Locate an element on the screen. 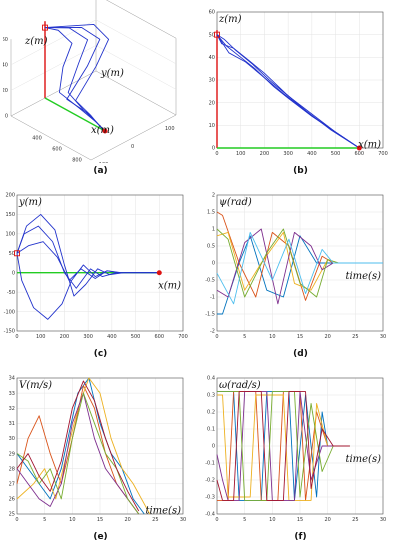 This screenshot has width=401, height=550. y-tick-label: 200 is located at coordinates (10, 196).